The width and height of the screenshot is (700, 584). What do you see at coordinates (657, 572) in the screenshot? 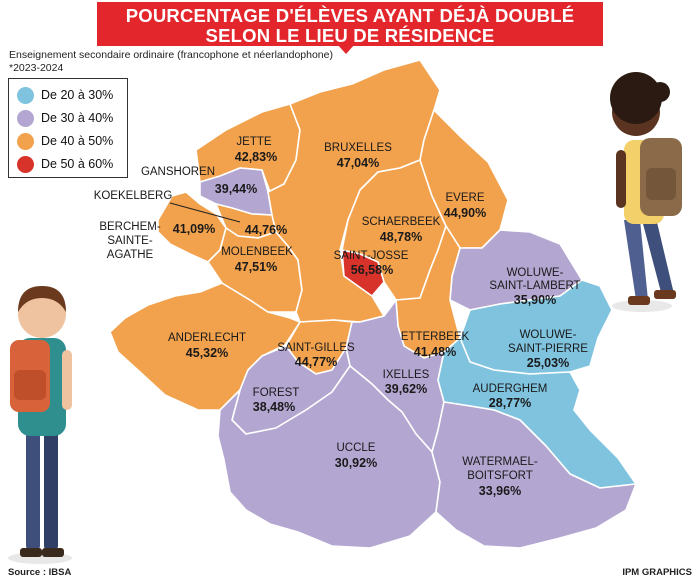
I see `graphics-credit: IPM GRAPHICS` at bounding box center [657, 572].